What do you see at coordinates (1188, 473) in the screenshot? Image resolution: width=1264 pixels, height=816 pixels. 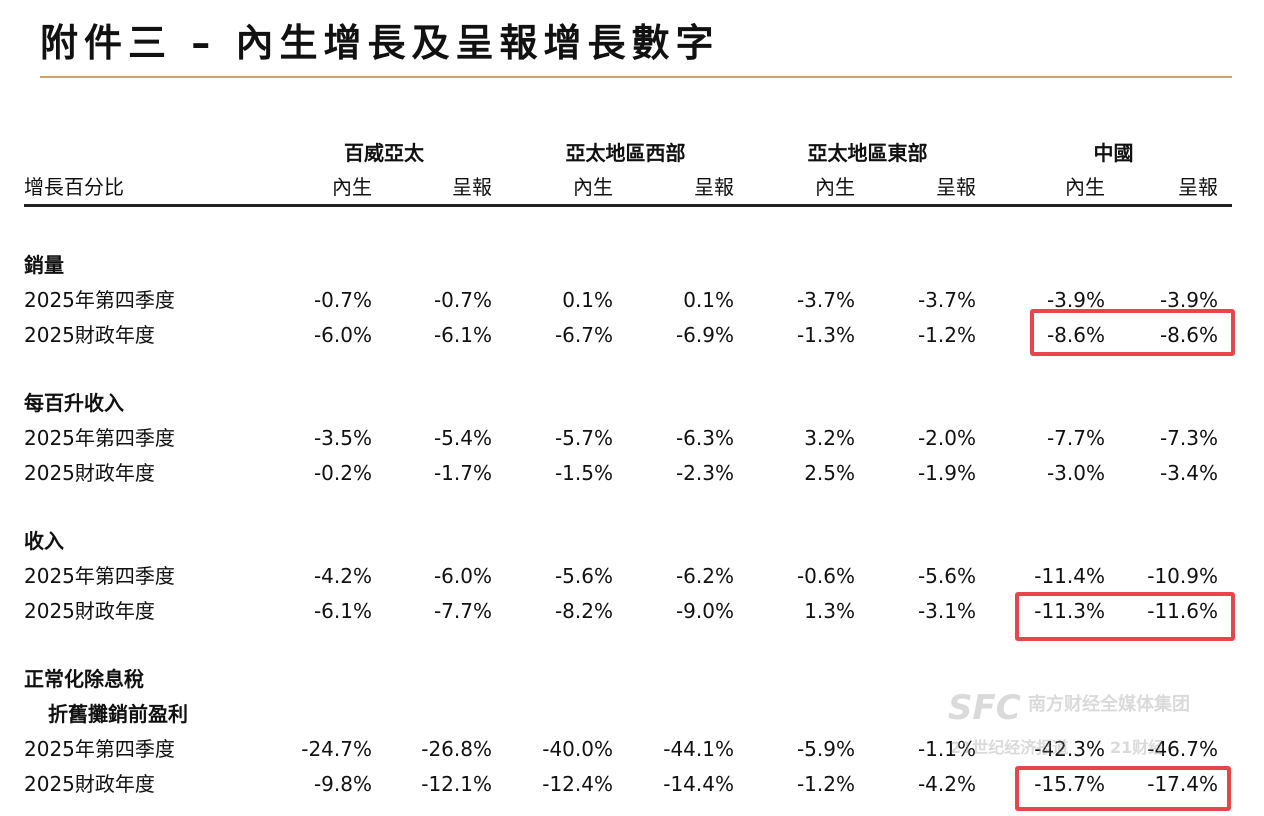 I see `cell: -3.4%` at bounding box center [1188, 473].